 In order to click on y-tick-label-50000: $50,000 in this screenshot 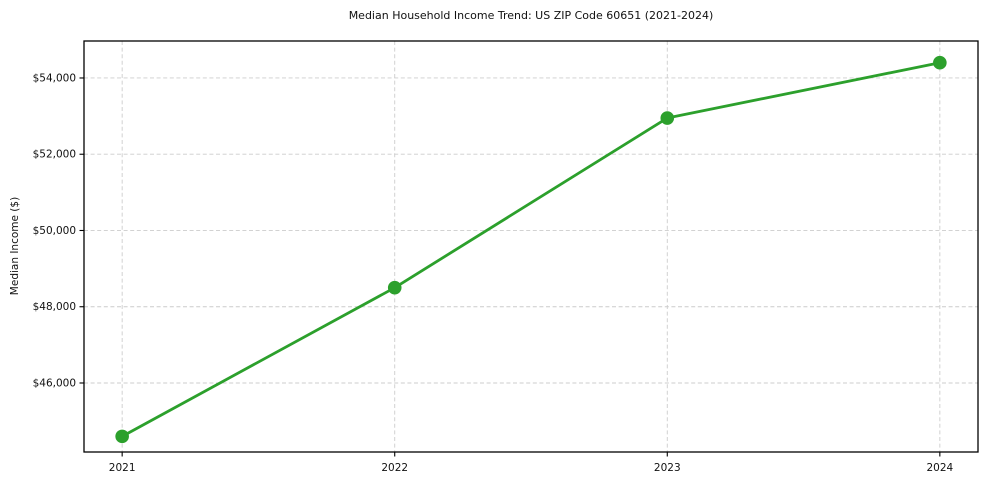, I will do `click(54, 231)`.